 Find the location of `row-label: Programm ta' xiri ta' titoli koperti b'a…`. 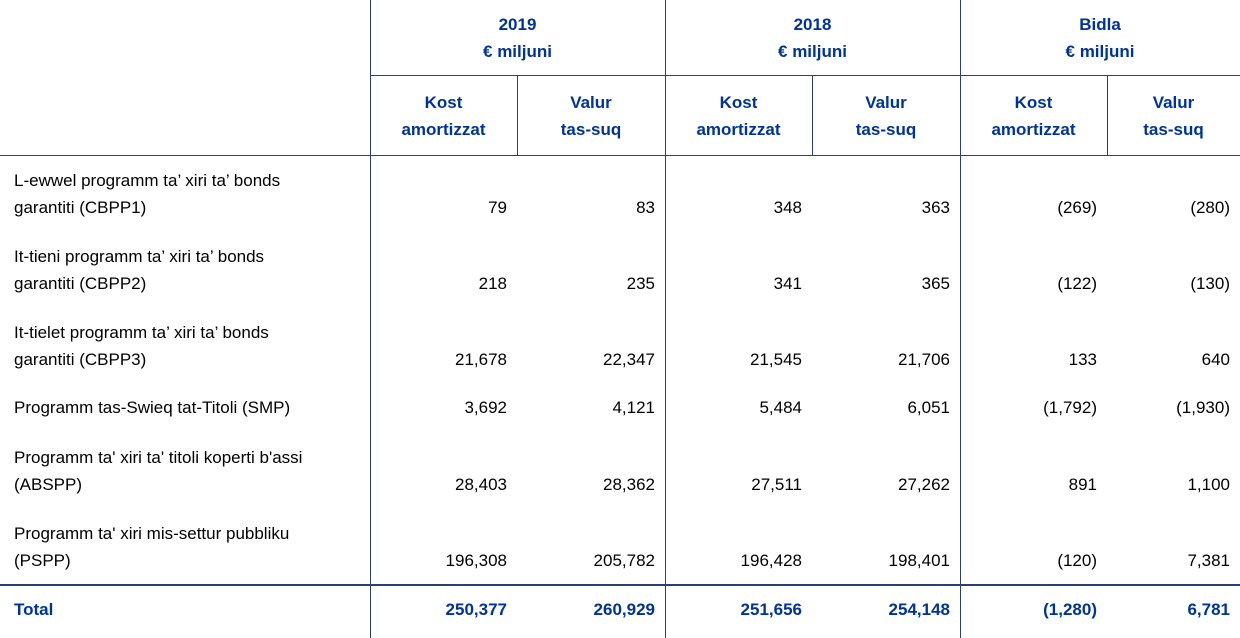

row-label: Programm ta' xiri ta' titoli koperti b'a… is located at coordinates (158, 457).